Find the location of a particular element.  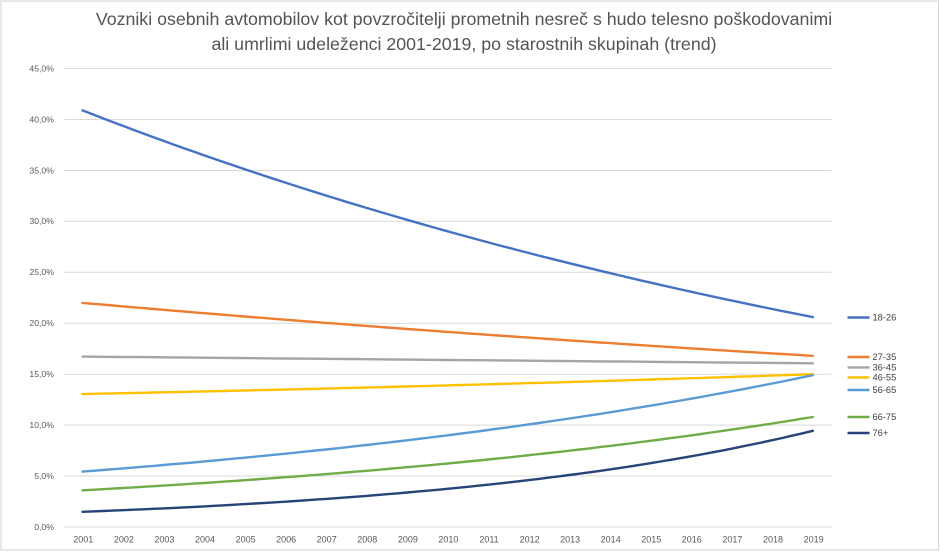

svg-text: 2003 is located at coordinates (164, 540).